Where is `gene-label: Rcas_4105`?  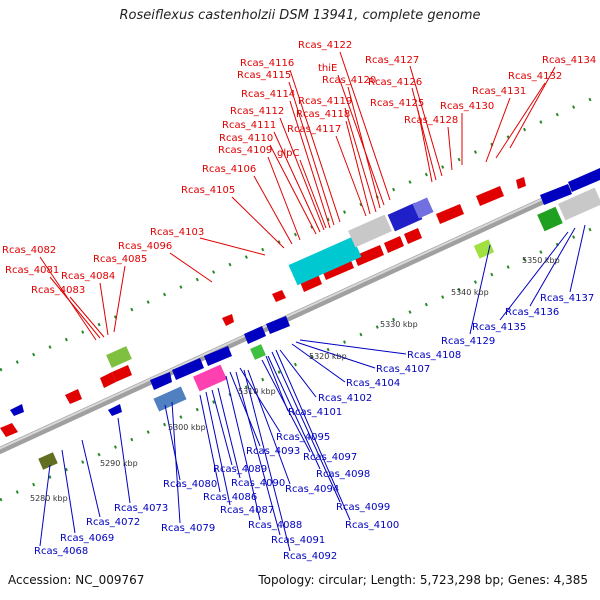 gene-label: Rcas_4105 is located at coordinates (208, 190).